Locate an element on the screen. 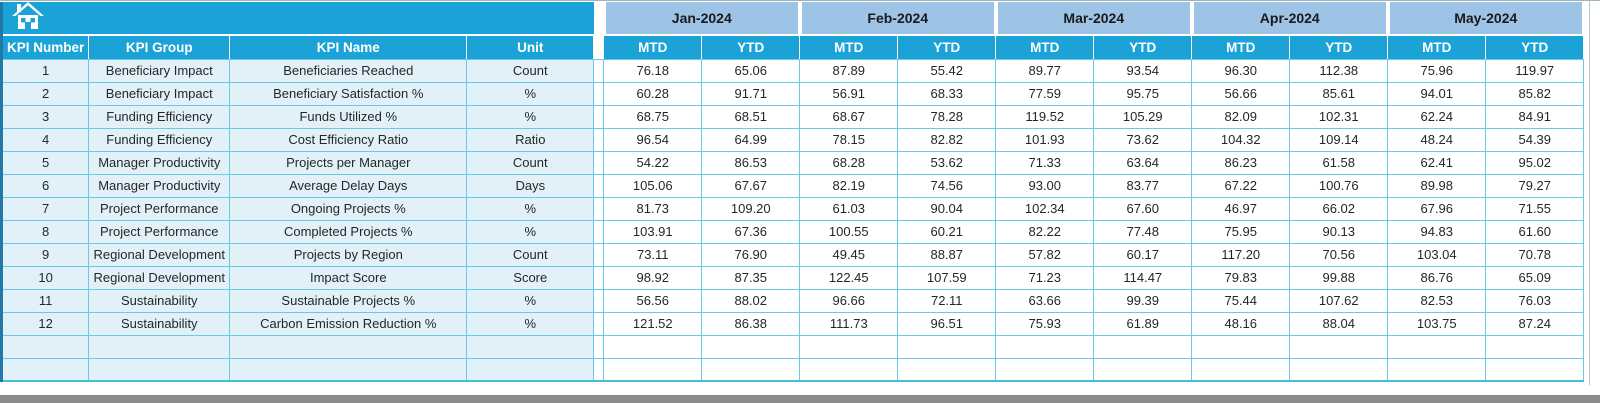 This screenshot has height=403, width=1600. value-cell: 111.73 is located at coordinates (849, 323).